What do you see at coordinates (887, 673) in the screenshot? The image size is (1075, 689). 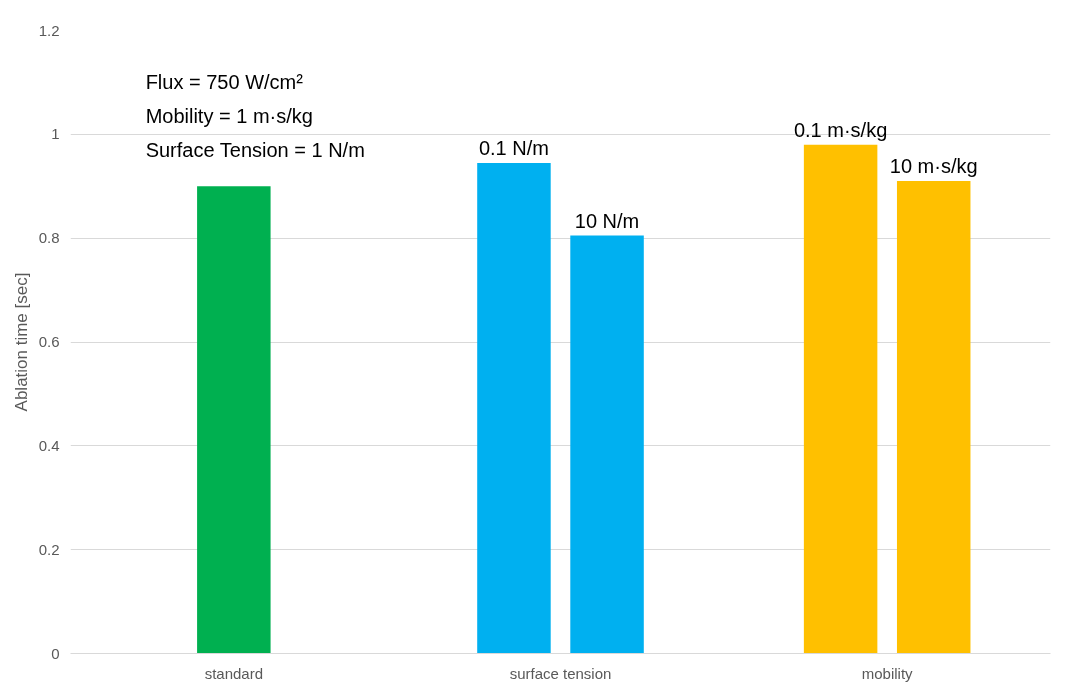 I see `x-tick-label: mobility` at bounding box center [887, 673].